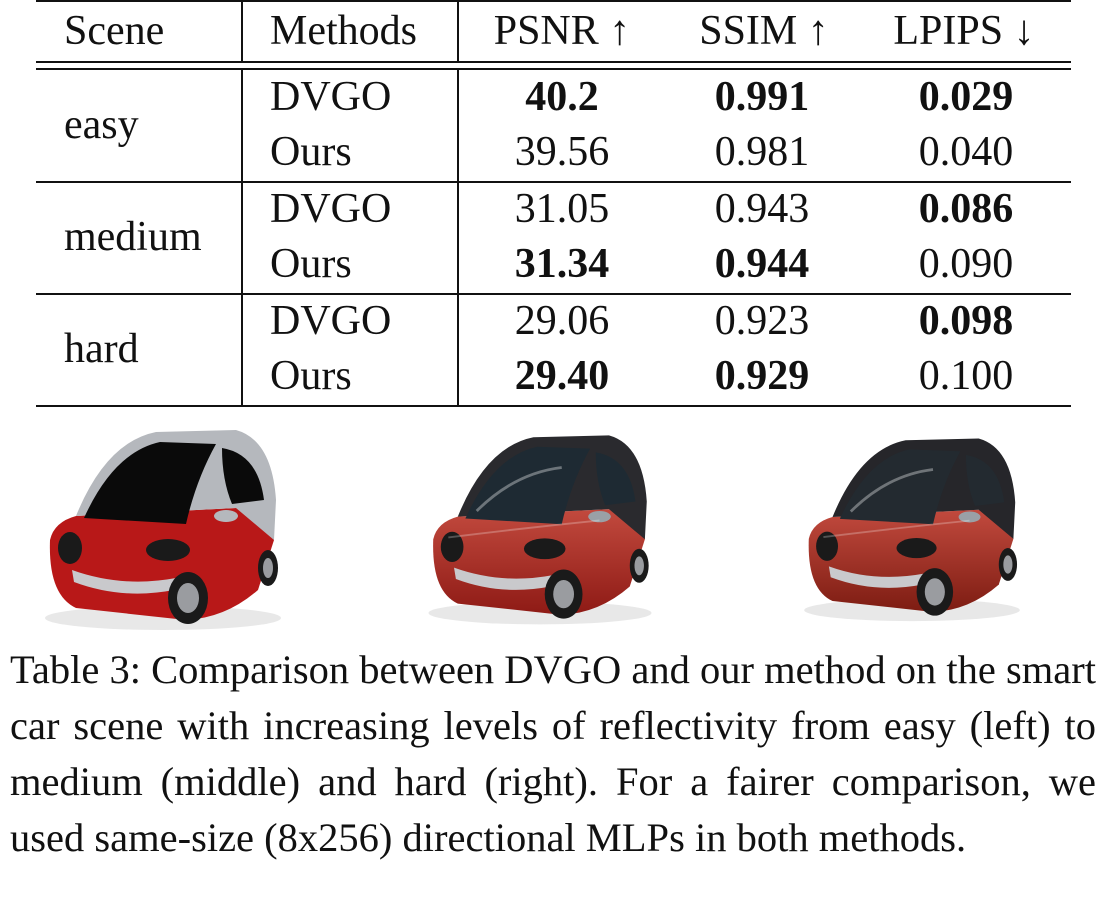 The width and height of the screenshot is (1104, 916). I want to click on column-rule-methods-body, so click(458, 237).